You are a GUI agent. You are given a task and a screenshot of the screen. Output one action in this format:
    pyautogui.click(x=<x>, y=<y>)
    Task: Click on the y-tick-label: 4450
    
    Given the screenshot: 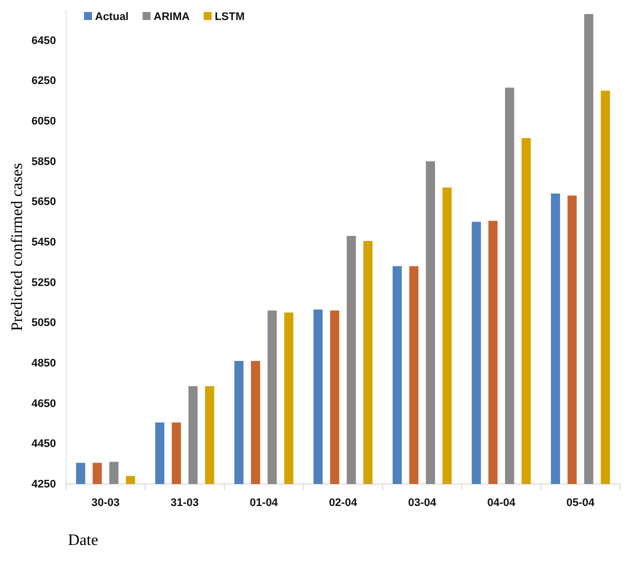 What is the action you would take?
    pyautogui.click(x=44, y=444)
    